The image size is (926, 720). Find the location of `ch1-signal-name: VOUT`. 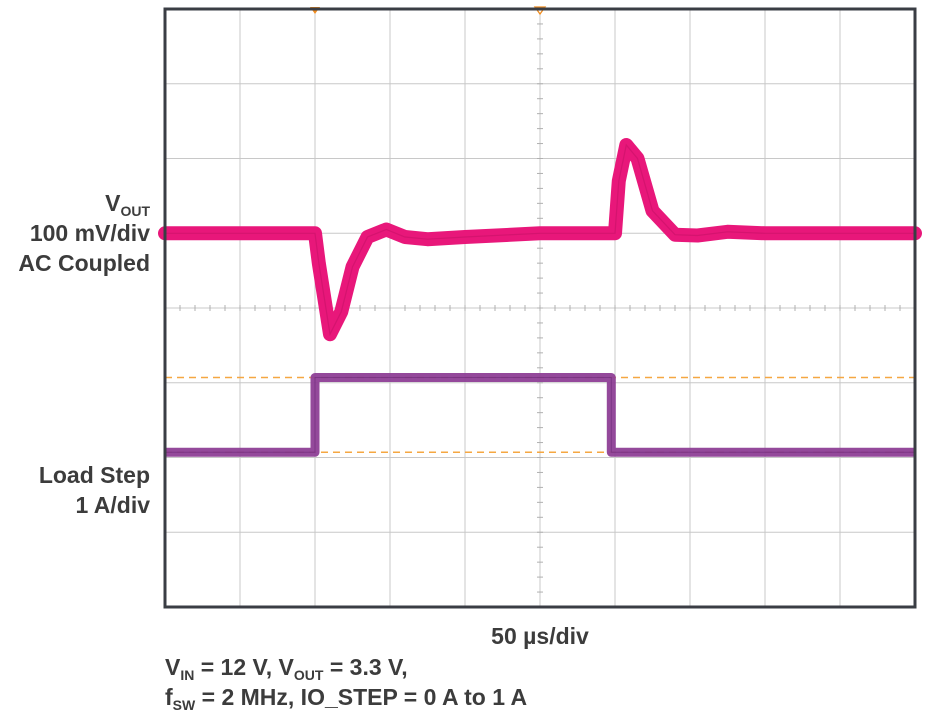

ch1-signal-name: VOUT is located at coordinates (127, 204).